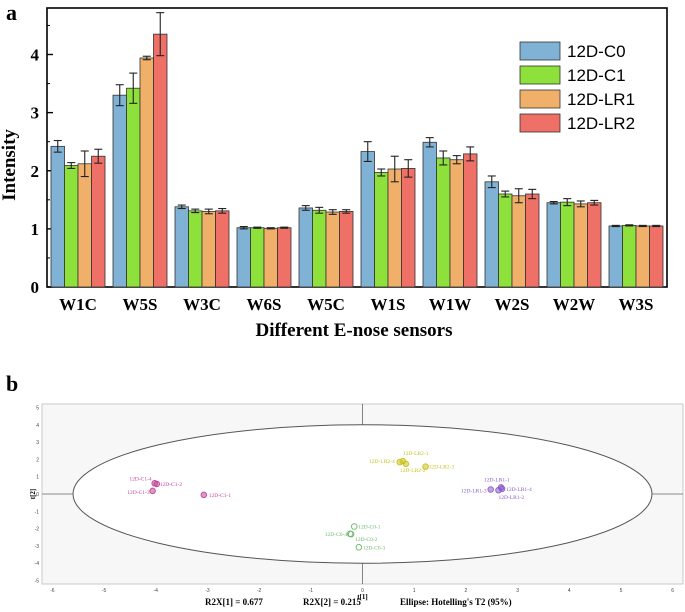  I want to click on b-x-tick-label: 4, so click(569, 591).